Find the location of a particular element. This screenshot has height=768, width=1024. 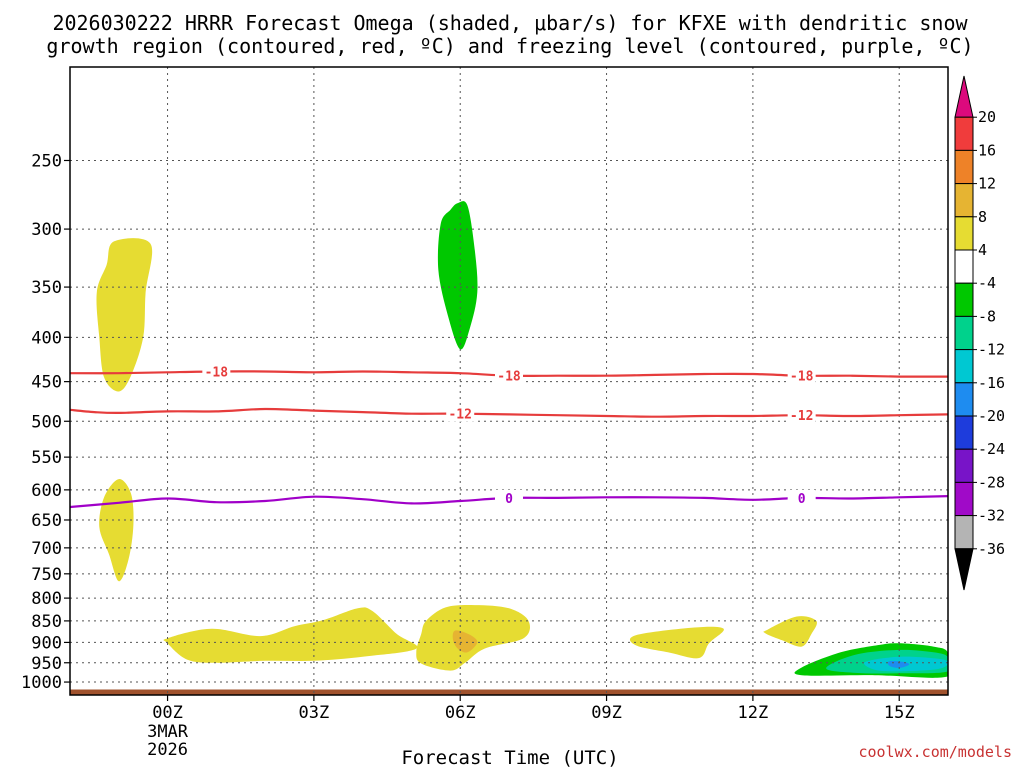

contour-label-0-1: 0 is located at coordinates (802, 499).